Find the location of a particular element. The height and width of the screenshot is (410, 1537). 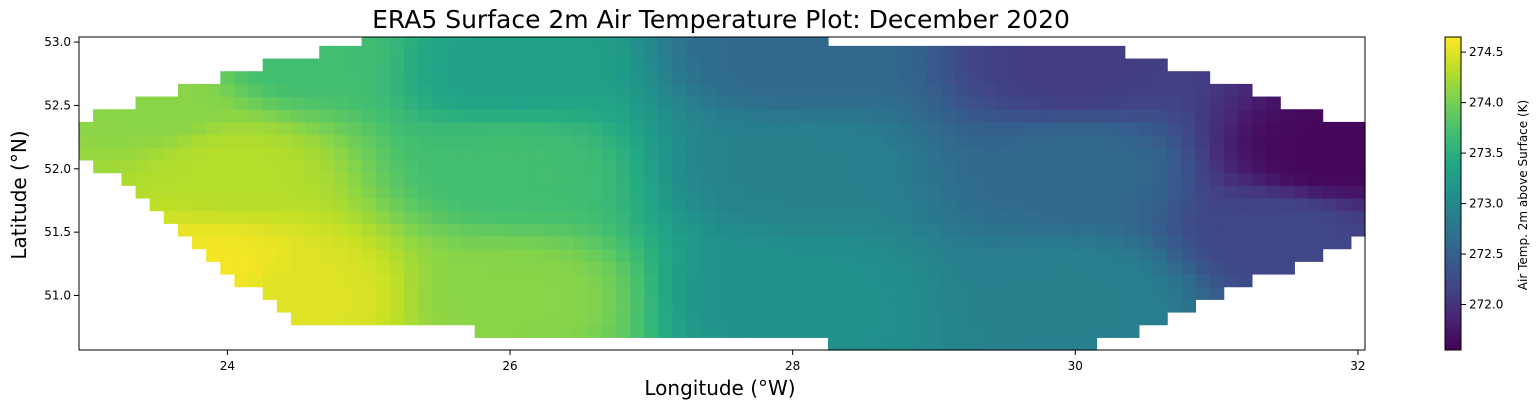

y-axis: 51.051.552.052.553.0 is located at coordinates (61, 169).